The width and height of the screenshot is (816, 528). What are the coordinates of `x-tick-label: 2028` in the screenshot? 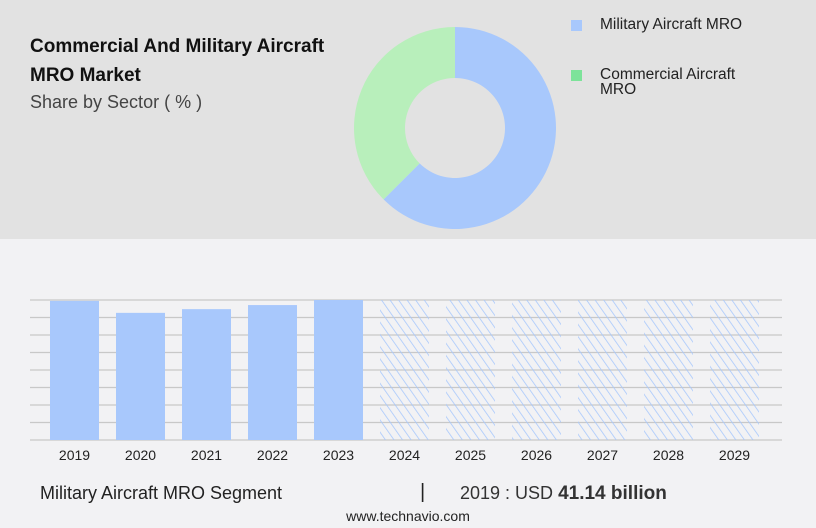 It's located at (668, 455).